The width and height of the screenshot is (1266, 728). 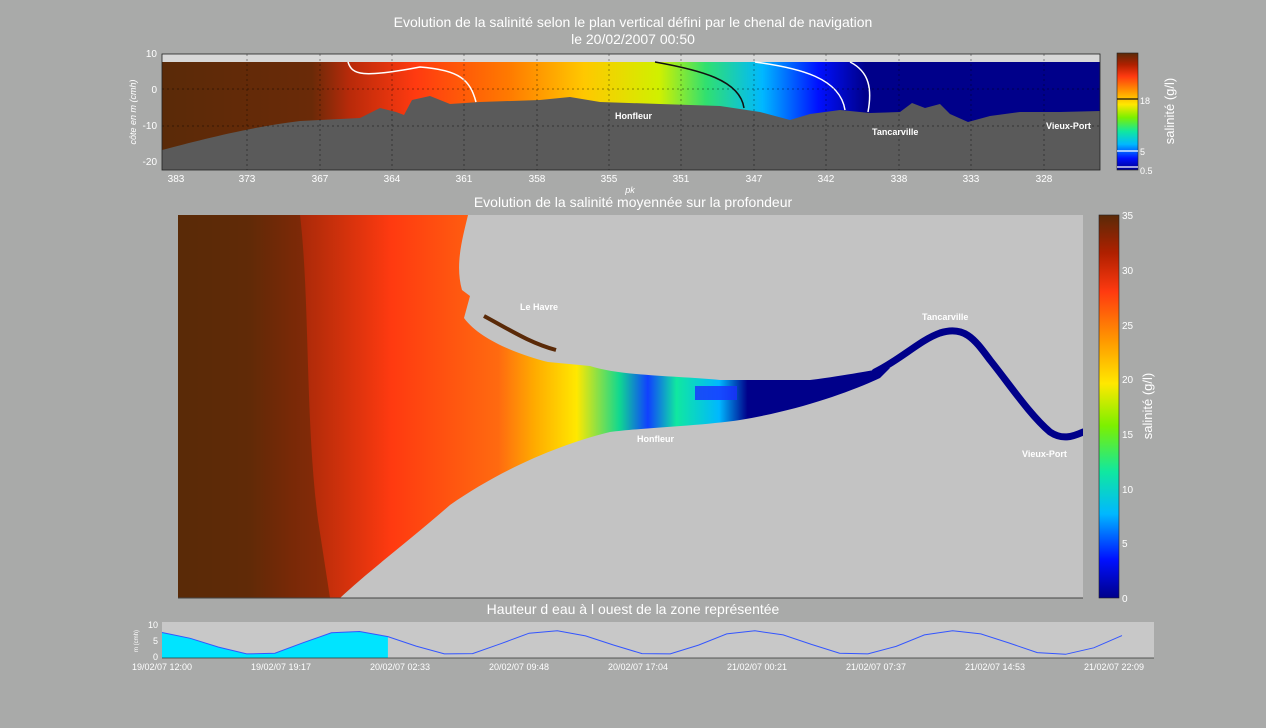 I want to click on section-x-tick: 358, so click(x=537, y=179).